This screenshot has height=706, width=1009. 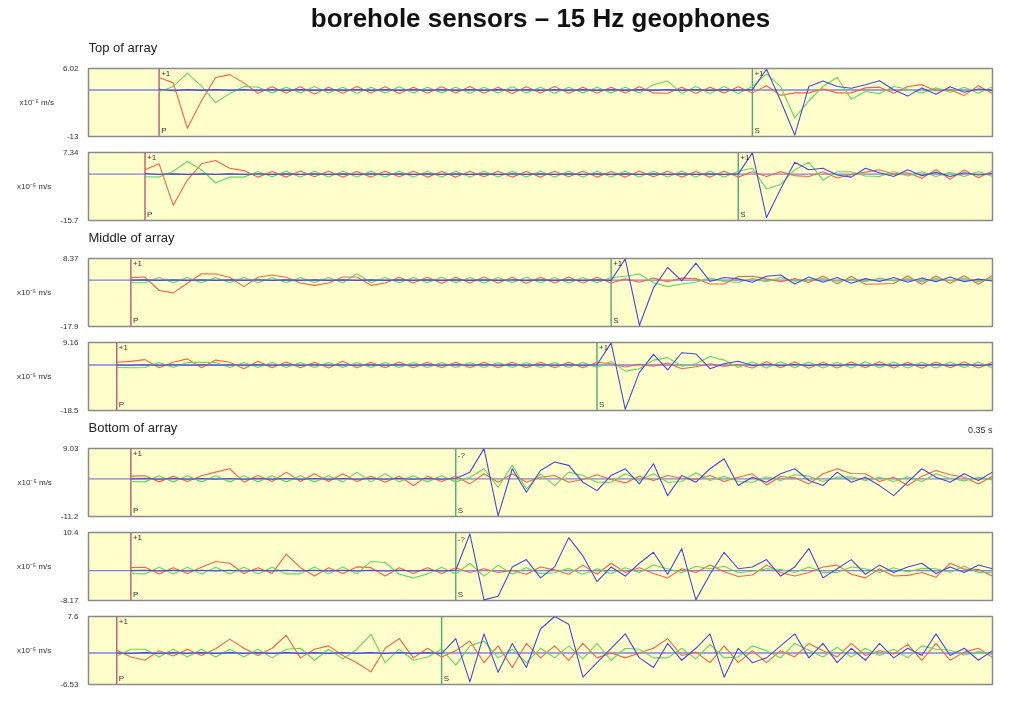 What do you see at coordinates (980, 429) in the screenshot?
I see `text: 0.35 s` at bounding box center [980, 429].